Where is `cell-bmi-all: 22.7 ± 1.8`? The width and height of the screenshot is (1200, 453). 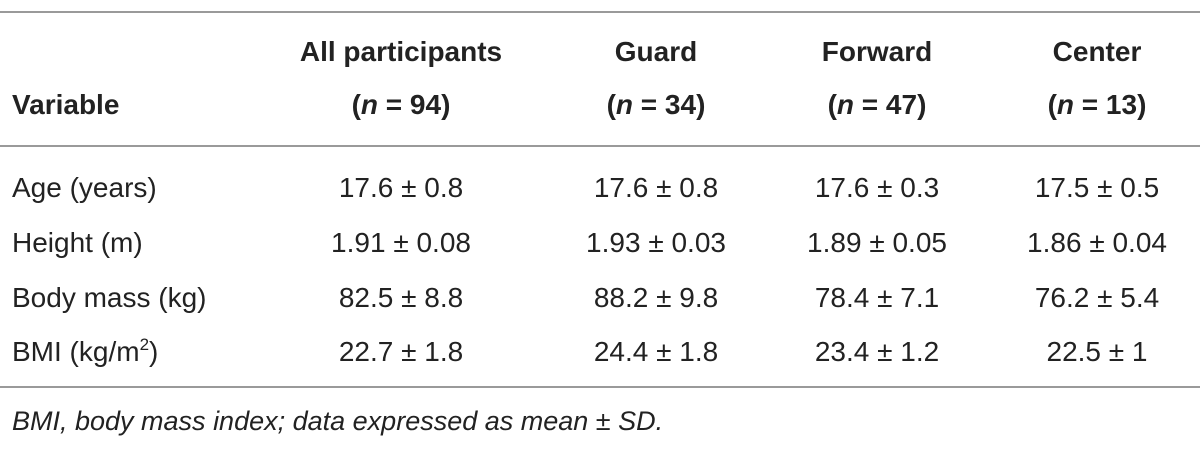
cell-bmi-all: 22.7 ± 1.8 is located at coordinates (401, 351).